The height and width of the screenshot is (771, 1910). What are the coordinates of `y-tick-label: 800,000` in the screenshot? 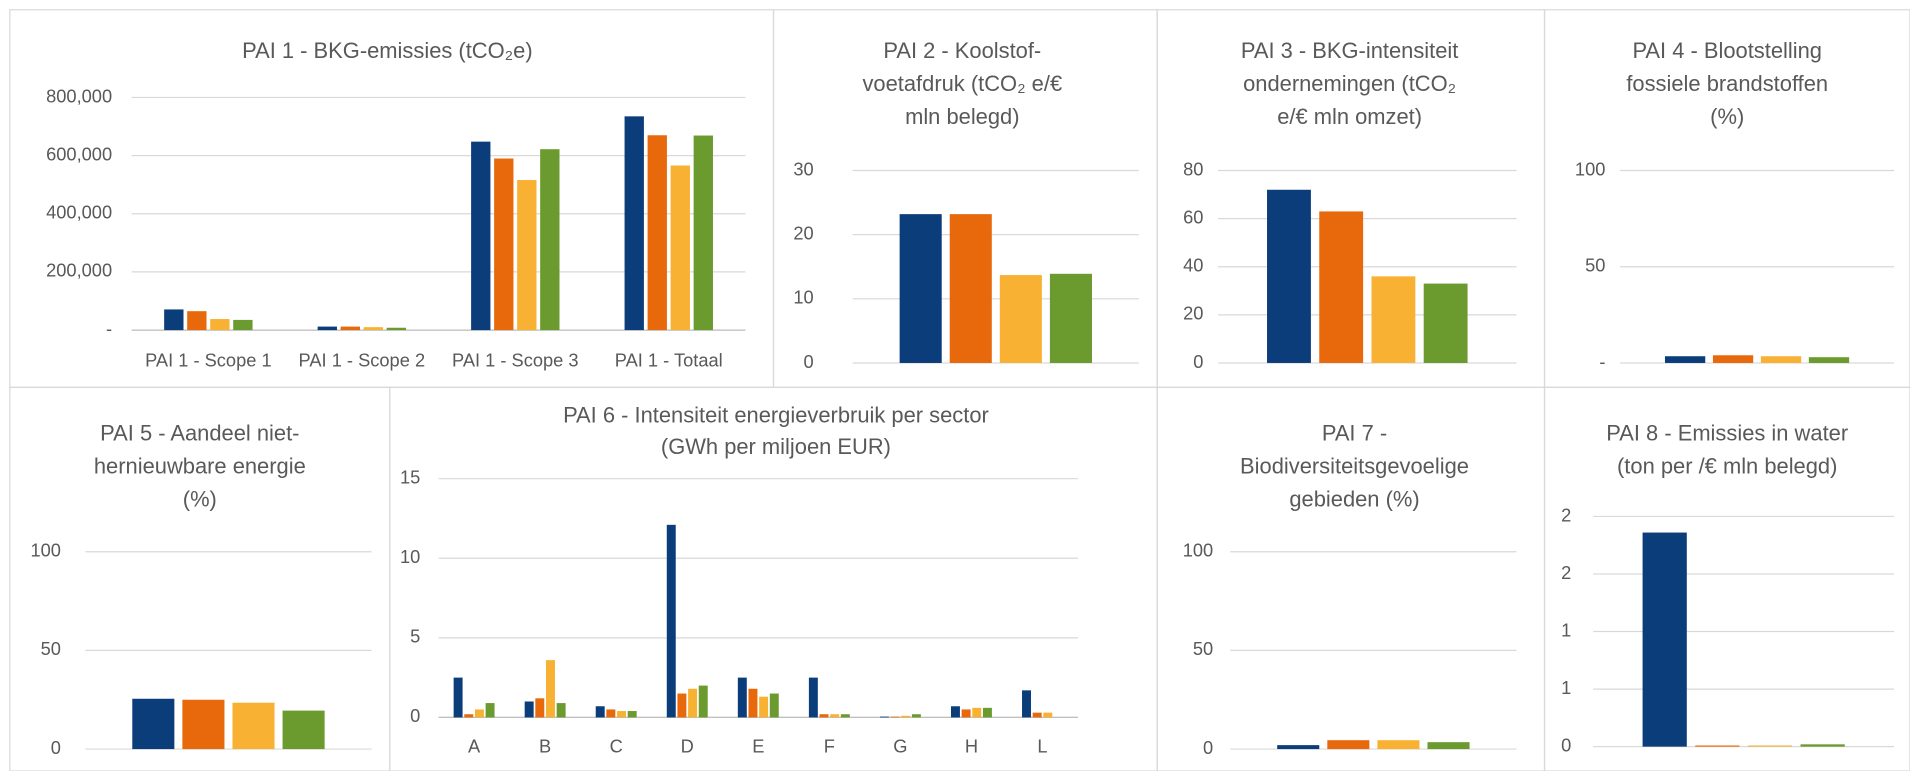 It's located at (79, 95).